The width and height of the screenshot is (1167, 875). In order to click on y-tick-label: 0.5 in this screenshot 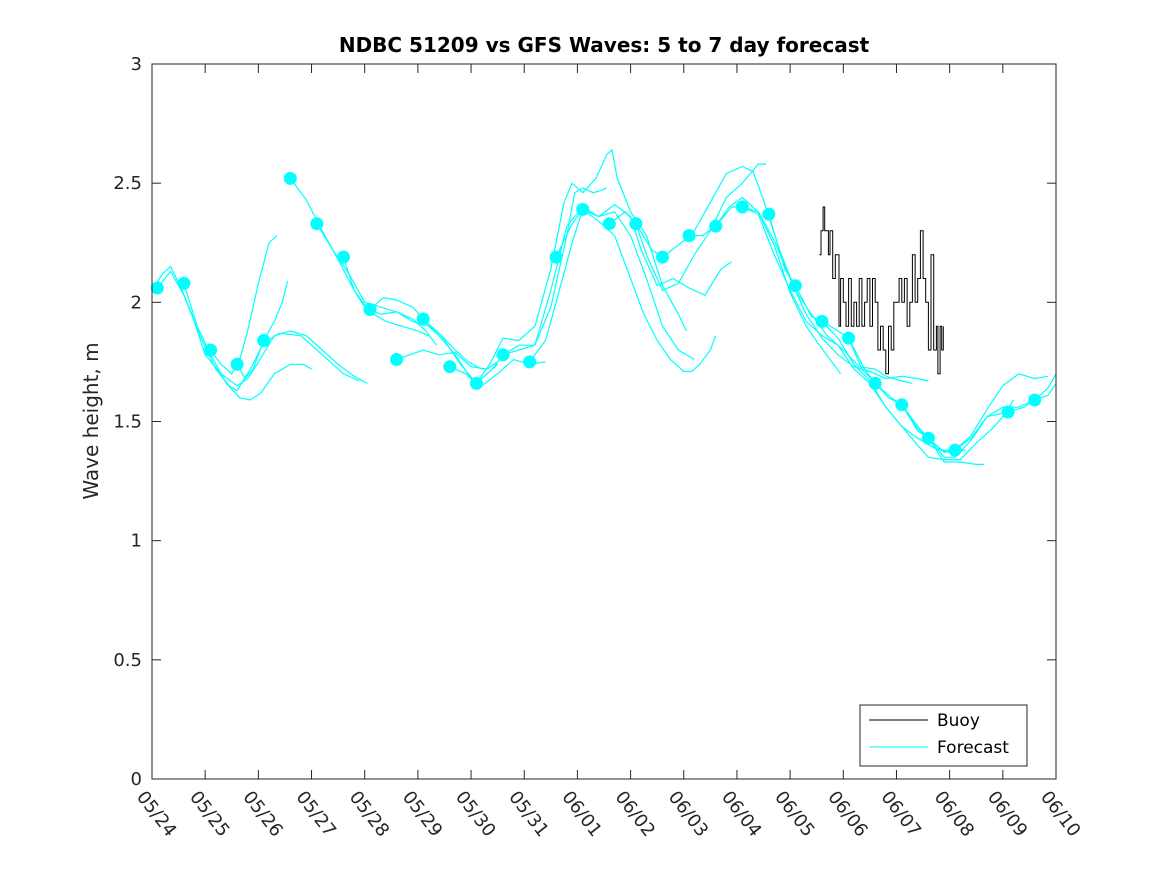, I will do `click(127, 660)`.